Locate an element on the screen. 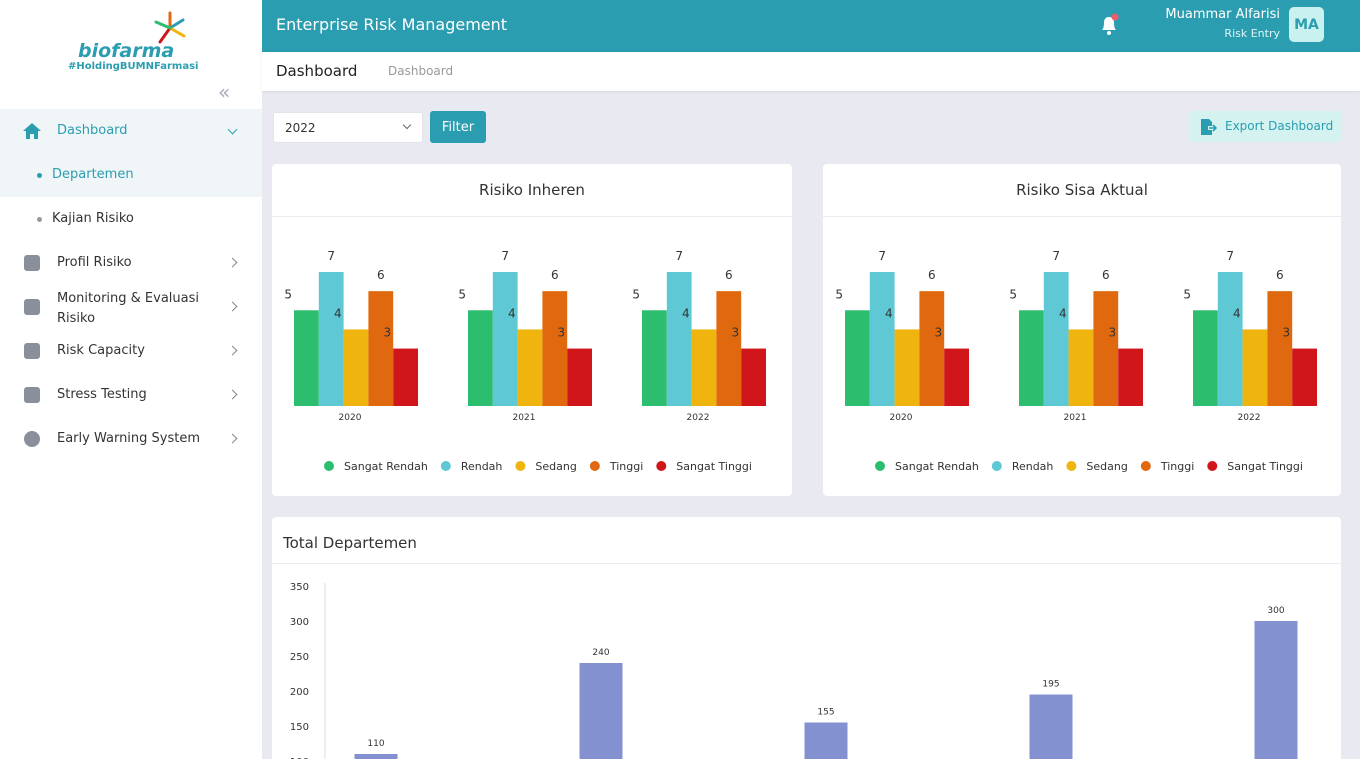 The width and height of the screenshot is (1360, 759). year-select: 2022 is located at coordinates (348, 127).